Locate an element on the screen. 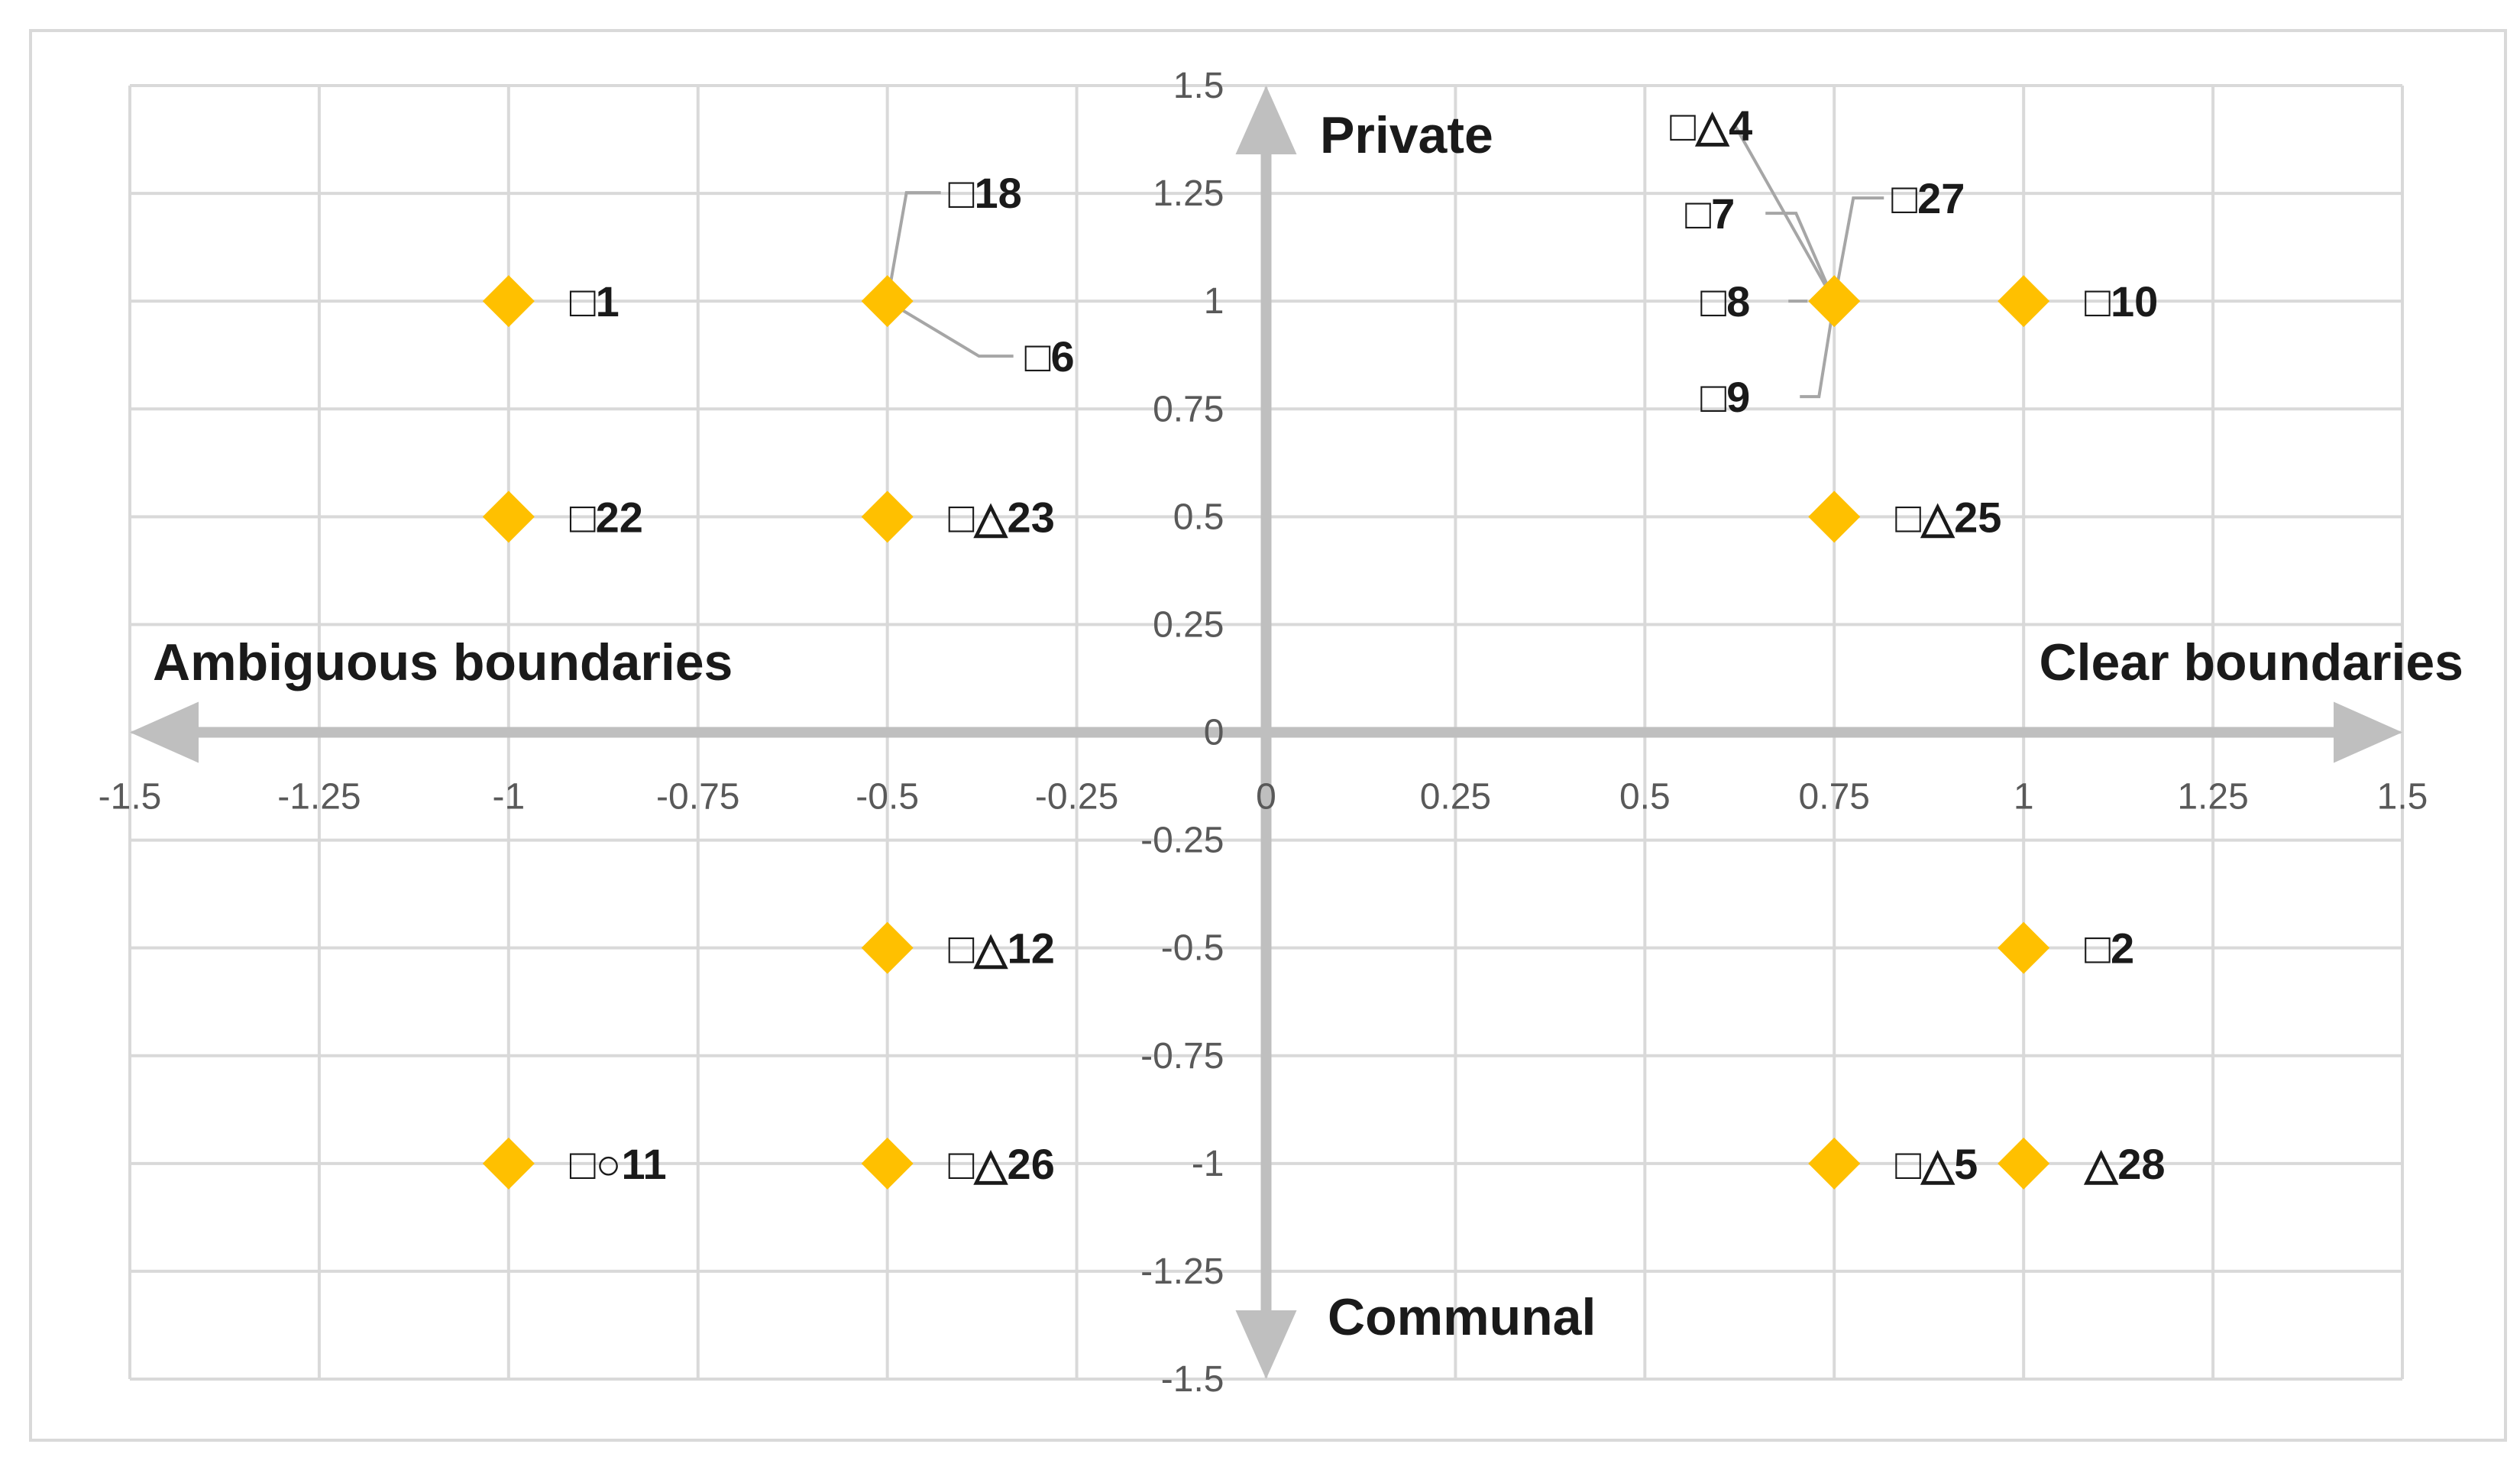 Image resolution: width=2520 pixels, height=1470 pixels. y-axis-arrow-bottom is located at coordinates (1266, 1344).